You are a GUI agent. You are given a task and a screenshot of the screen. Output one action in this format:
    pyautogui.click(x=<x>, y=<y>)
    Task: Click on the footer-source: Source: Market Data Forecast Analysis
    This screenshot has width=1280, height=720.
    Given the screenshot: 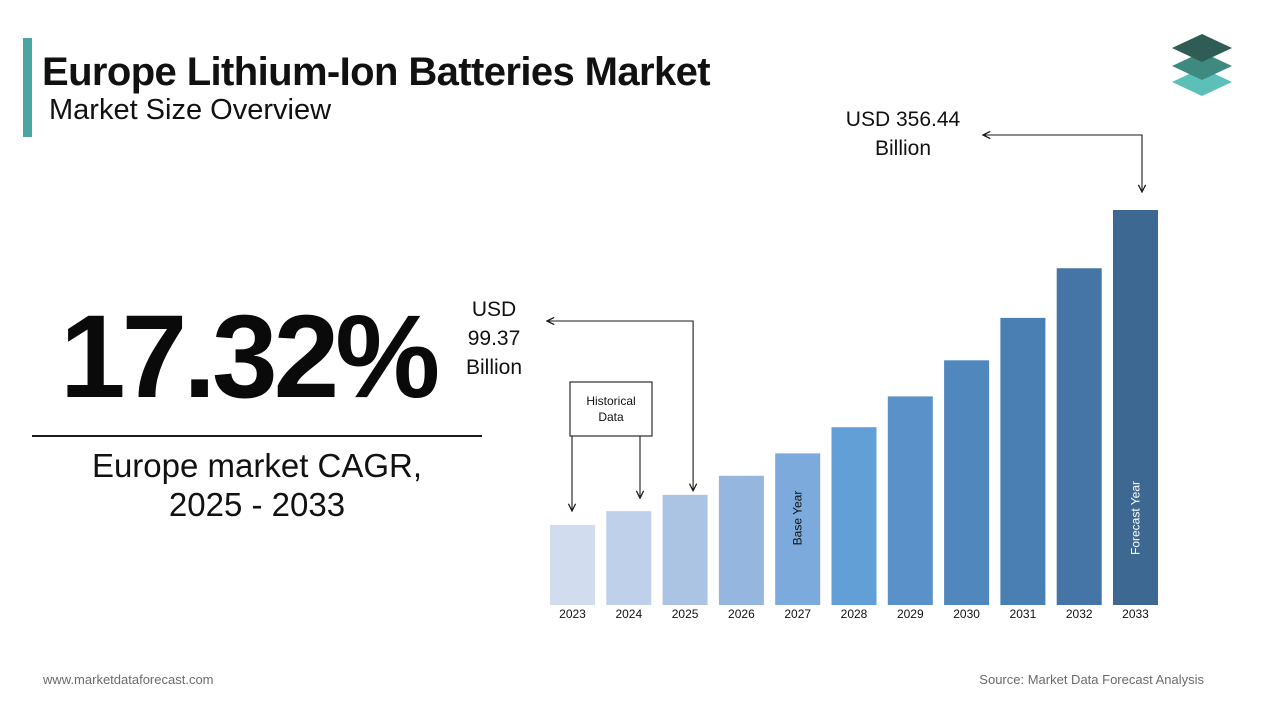 What is the action you would take?
    pyautogui.click(x=1091, y=679)
    